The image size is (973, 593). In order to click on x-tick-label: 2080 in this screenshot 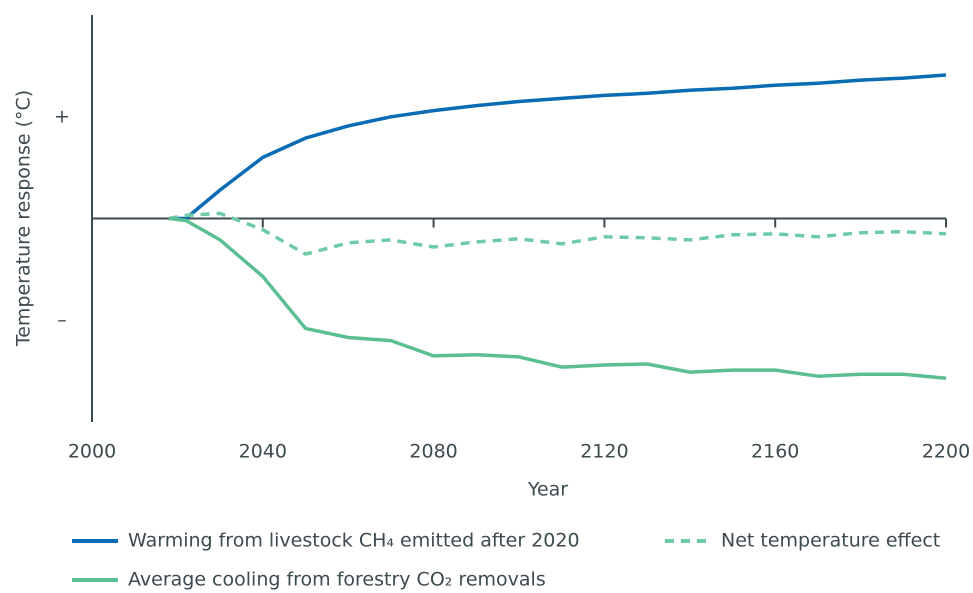, I will do `click(433, 452)`.